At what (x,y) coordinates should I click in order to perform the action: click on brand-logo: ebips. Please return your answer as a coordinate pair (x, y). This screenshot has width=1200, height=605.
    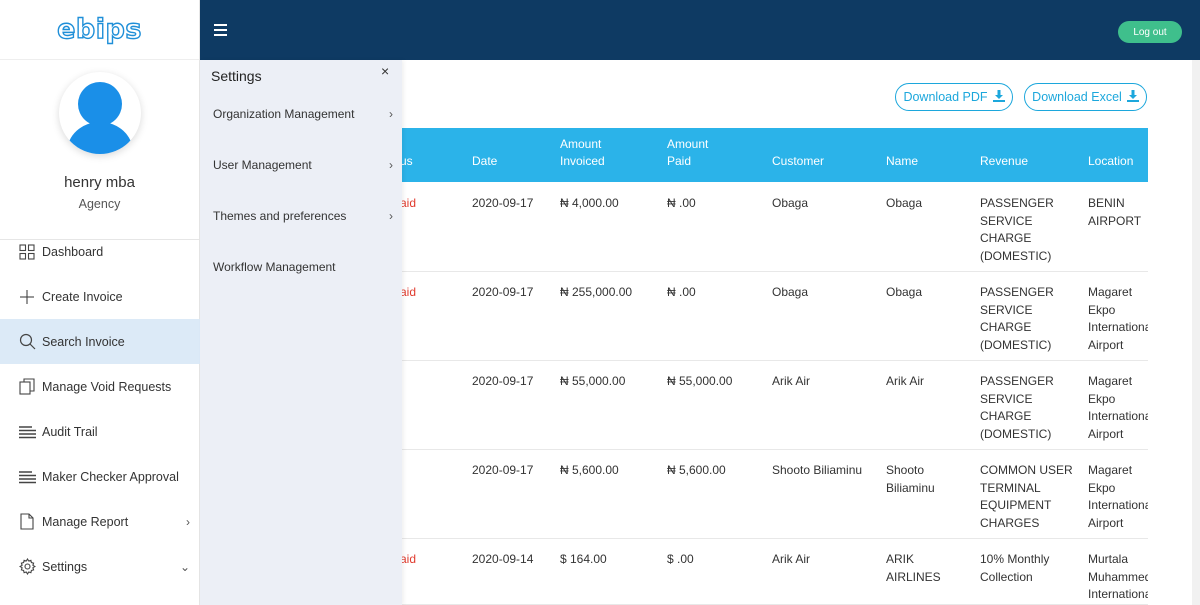
    Looking at the image, I should click on (99, 29).